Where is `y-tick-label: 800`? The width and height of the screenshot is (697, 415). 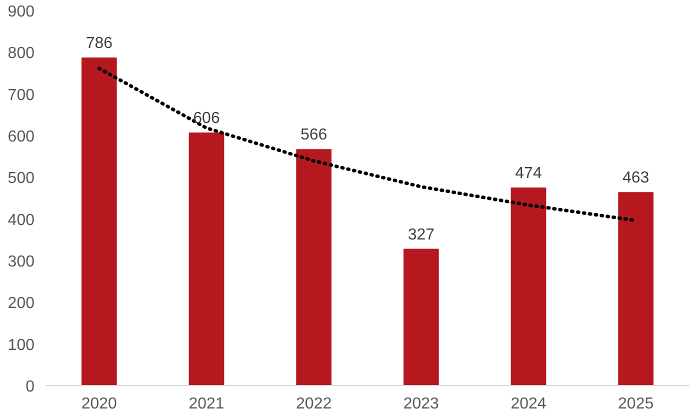
y-tick-label: 800 is located at coordinates (21, 53).